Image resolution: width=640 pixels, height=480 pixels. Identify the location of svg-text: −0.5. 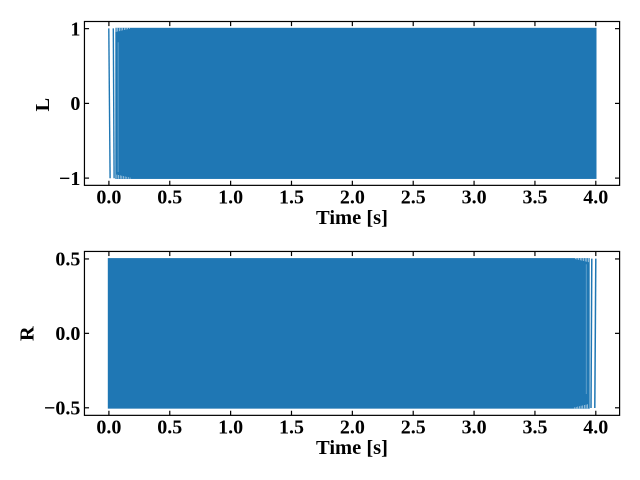
(62, 409).